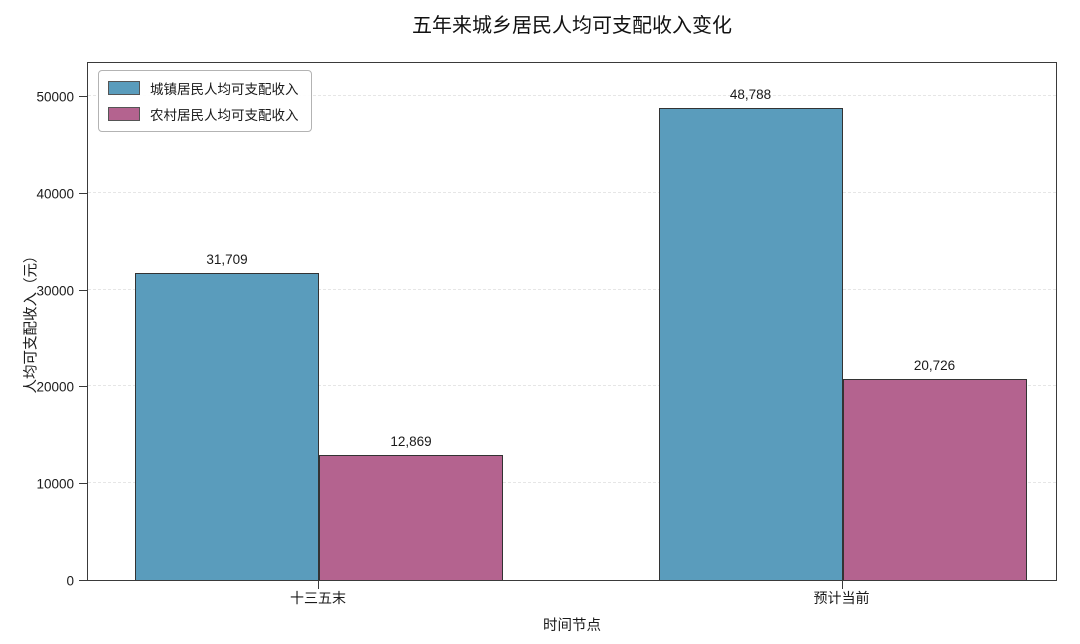 Image resolution: width=1080 pixels, height=644 pixels. I want to click on y-tick-label-20000: 20000, so click(55, 387).